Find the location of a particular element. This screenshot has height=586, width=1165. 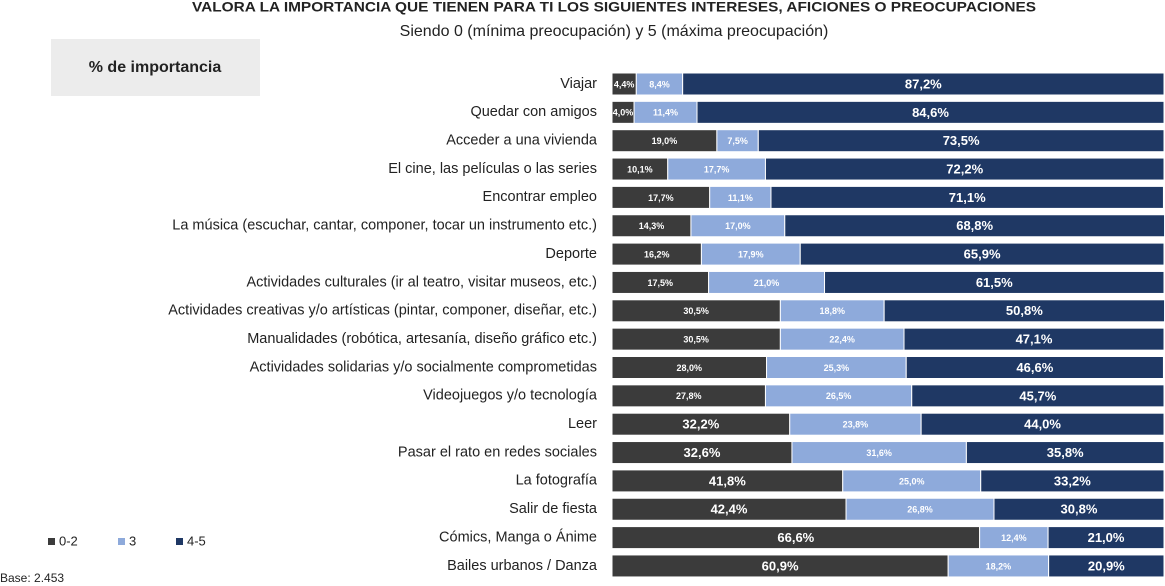

category-label: Quedar con amigos is located at coordinates (533, 112).